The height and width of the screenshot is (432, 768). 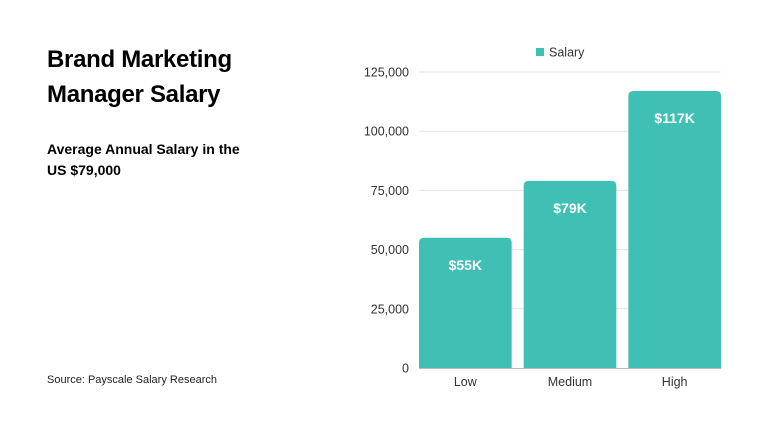 I want to click on x-tick-label: Medium, so click(x=570, y=382).